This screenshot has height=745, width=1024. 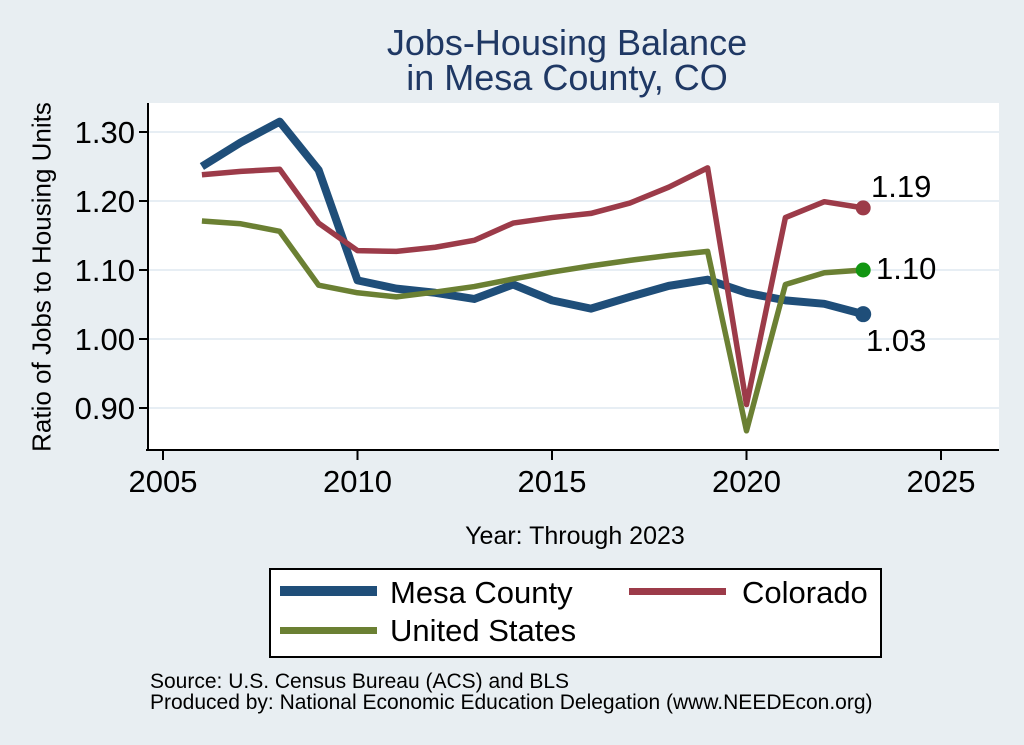 I want to click on end-dot-mesa-county, so click(x=863, y=314).